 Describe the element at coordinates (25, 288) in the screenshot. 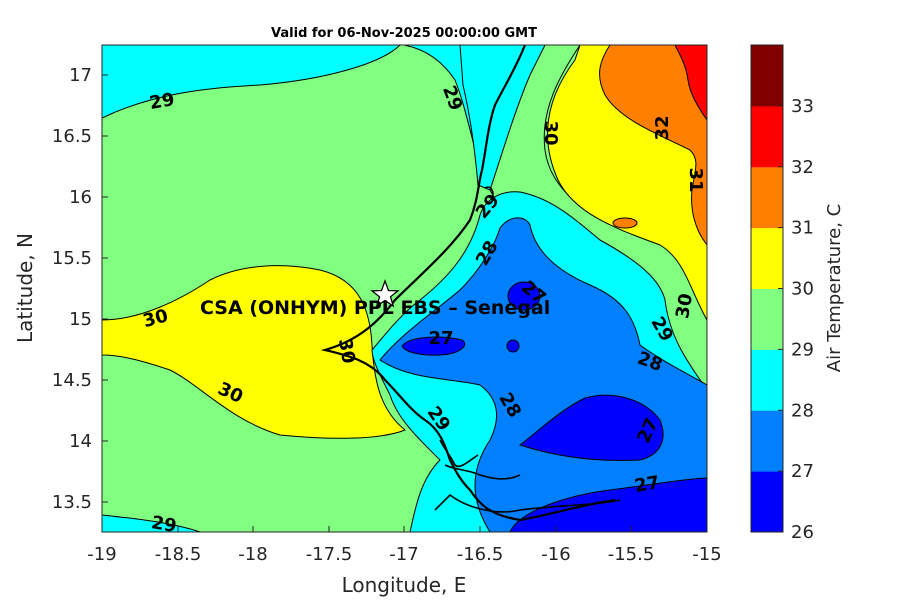

I see `y-axis-label: Latitude, N` at that location.